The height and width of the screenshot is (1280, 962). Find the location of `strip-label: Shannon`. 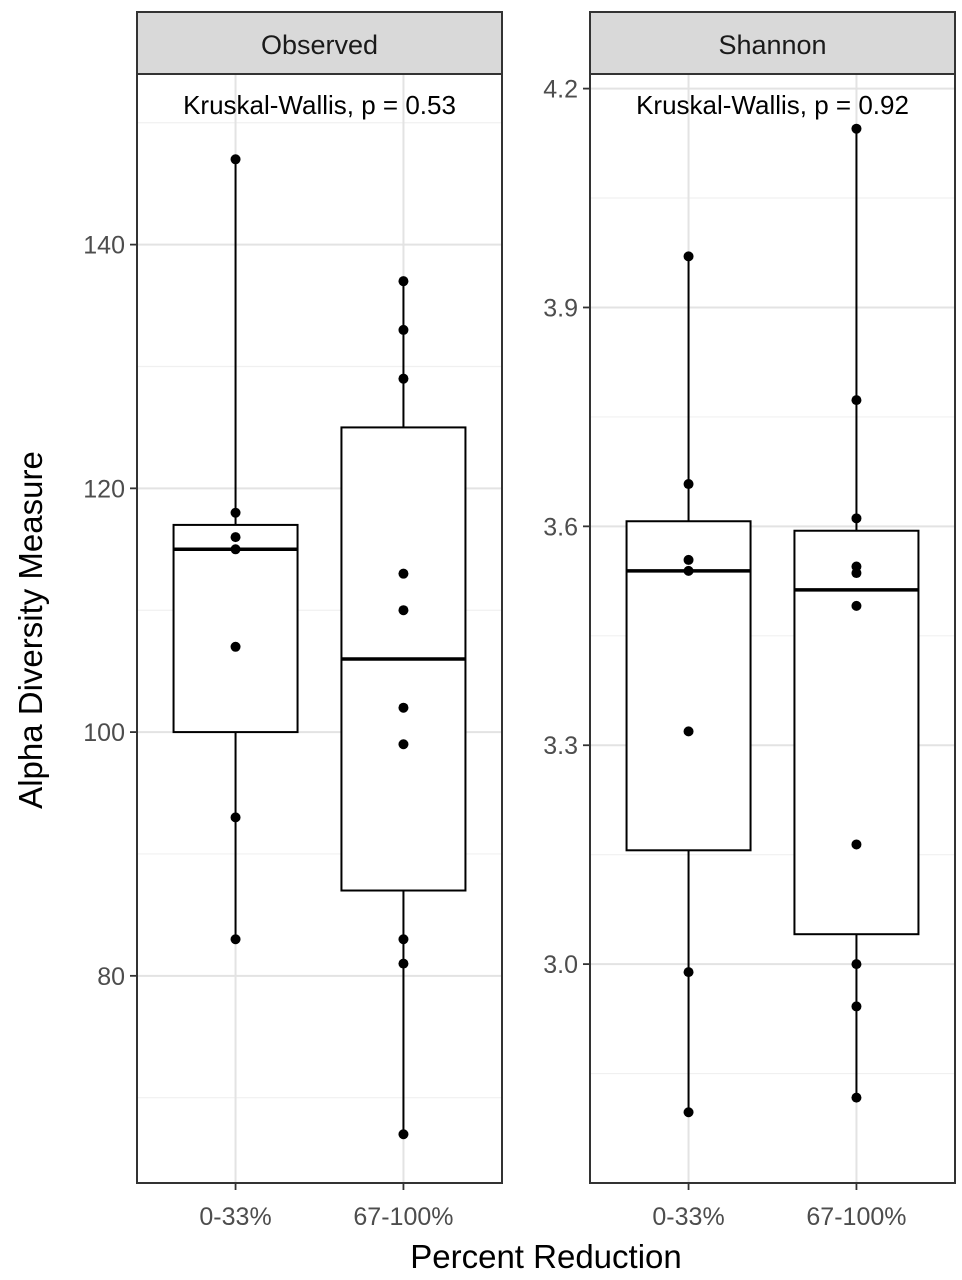

strip-label: Shannon is located at coordinates (772, 45).